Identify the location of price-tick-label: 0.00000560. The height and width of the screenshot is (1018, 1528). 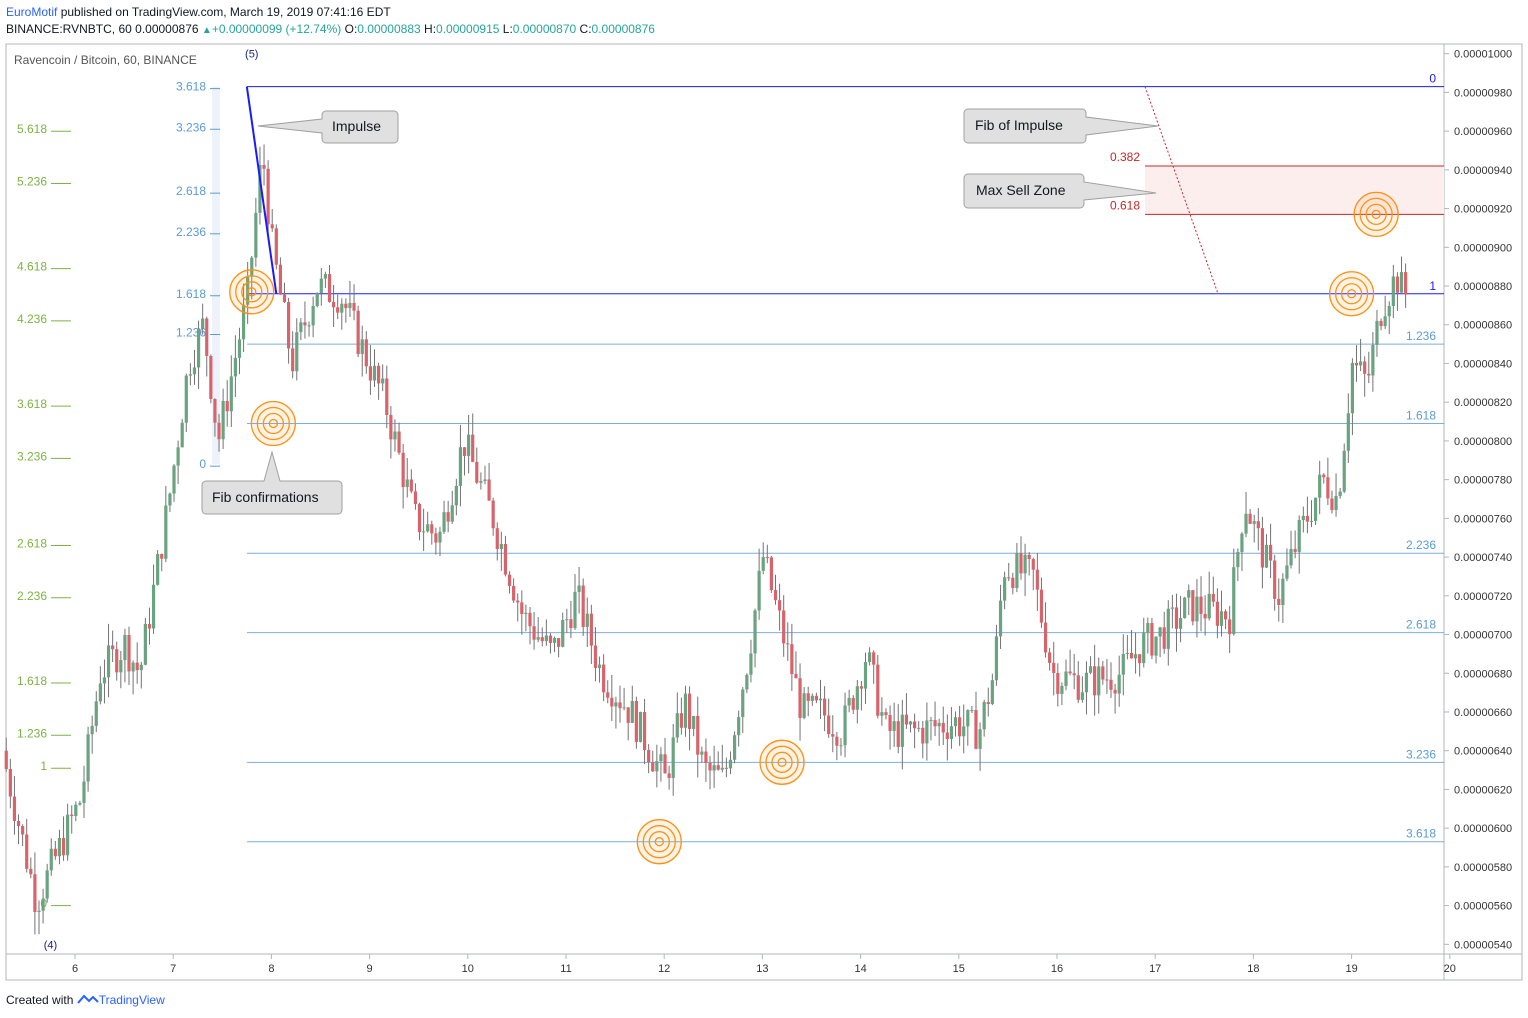
(1483, 907).